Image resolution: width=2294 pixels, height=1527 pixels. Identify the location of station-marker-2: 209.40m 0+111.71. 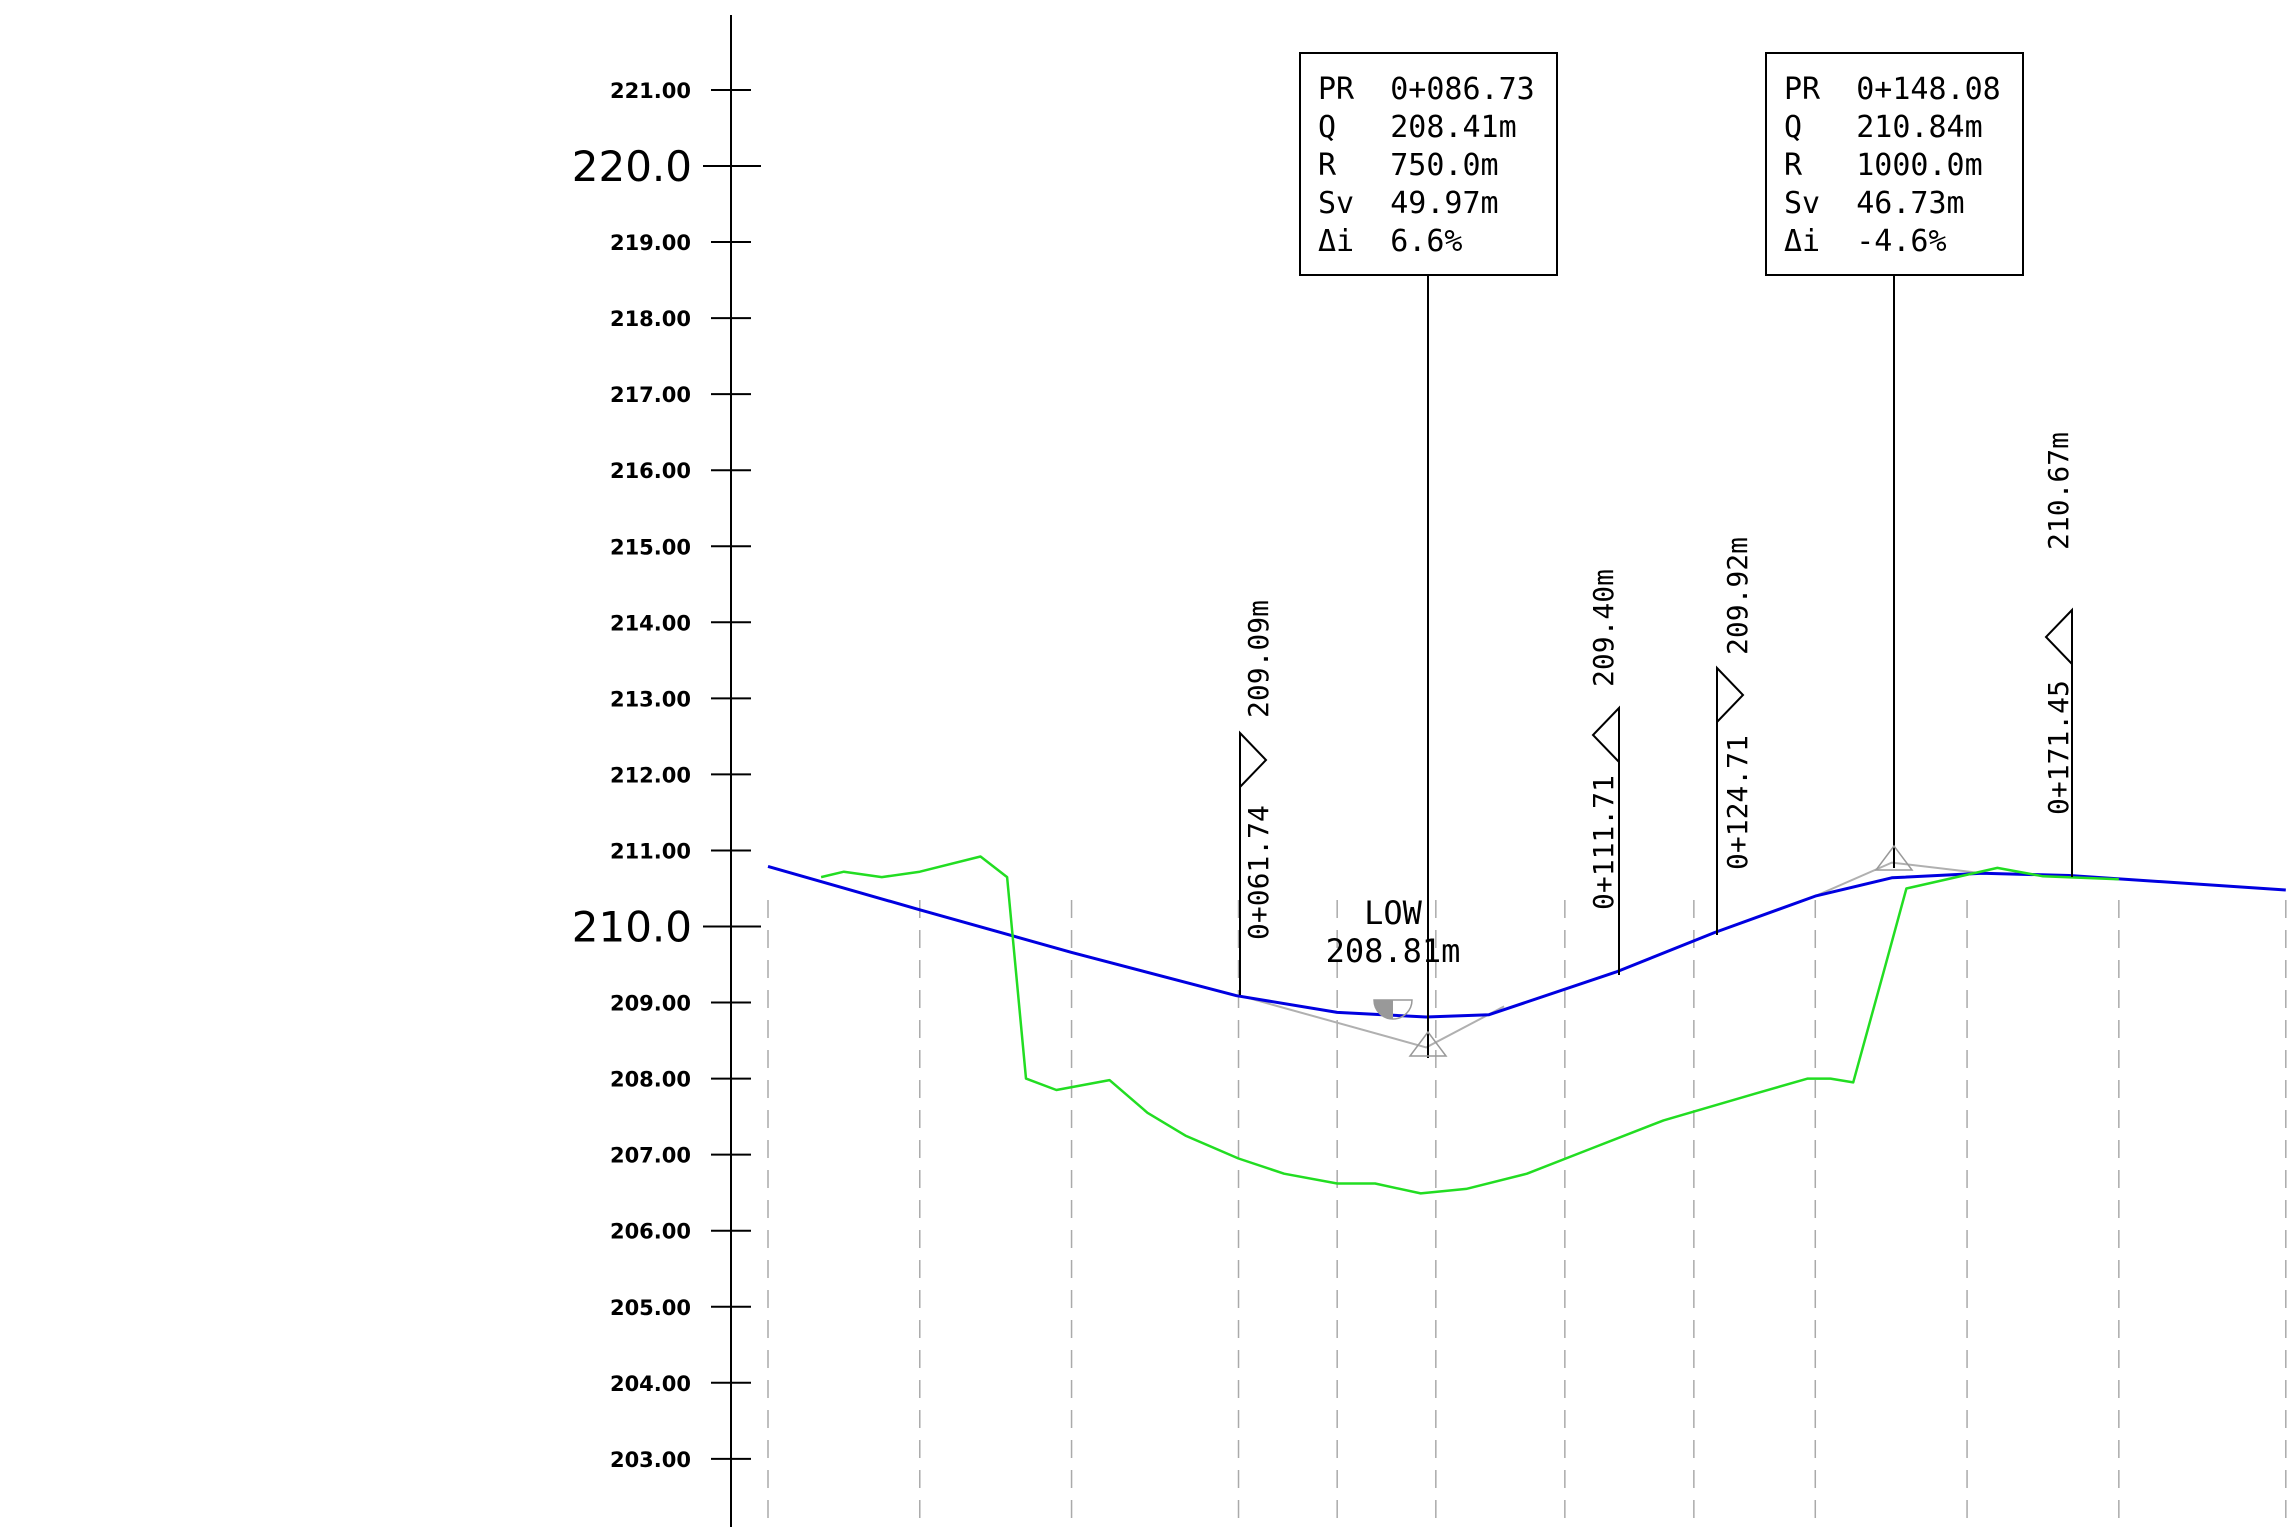
(1603, 772).